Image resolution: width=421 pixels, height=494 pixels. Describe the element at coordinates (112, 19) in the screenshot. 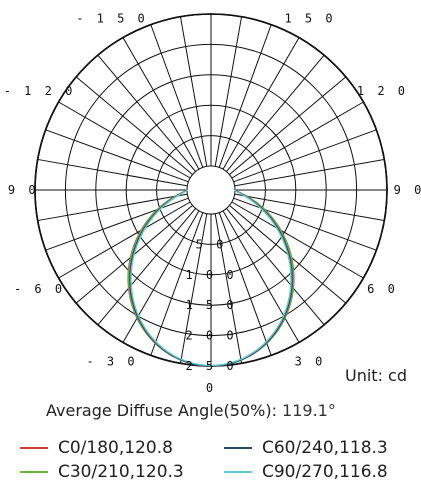

I see `angle-label: - 1 5 0` at that location.